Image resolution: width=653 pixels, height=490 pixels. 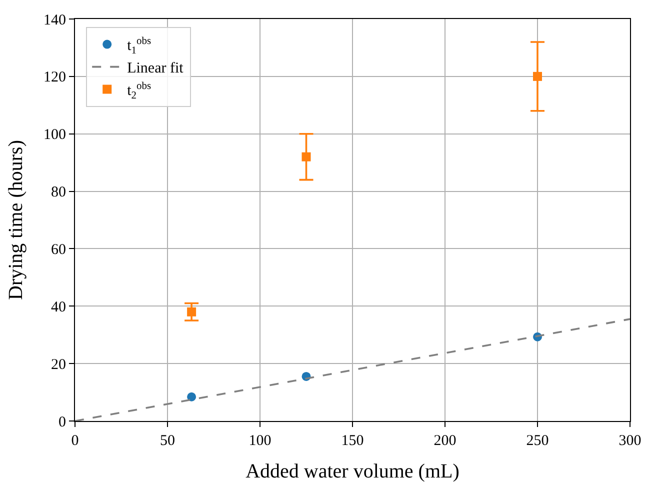 I want to click on y-tick-label: 20, so click(x=58, y=364).